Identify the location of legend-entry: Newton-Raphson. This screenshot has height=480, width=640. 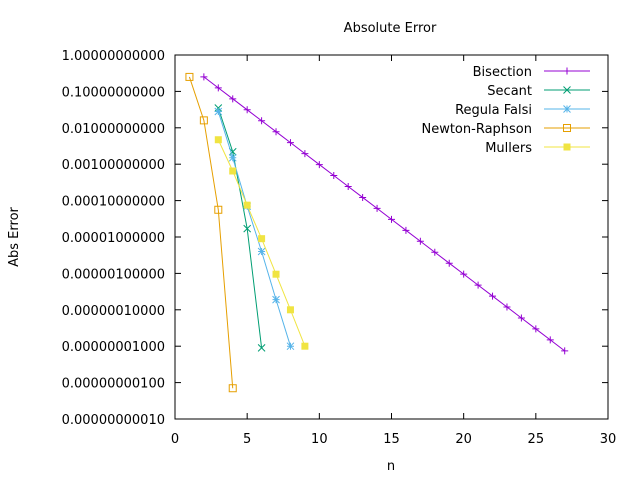
(505, 129).